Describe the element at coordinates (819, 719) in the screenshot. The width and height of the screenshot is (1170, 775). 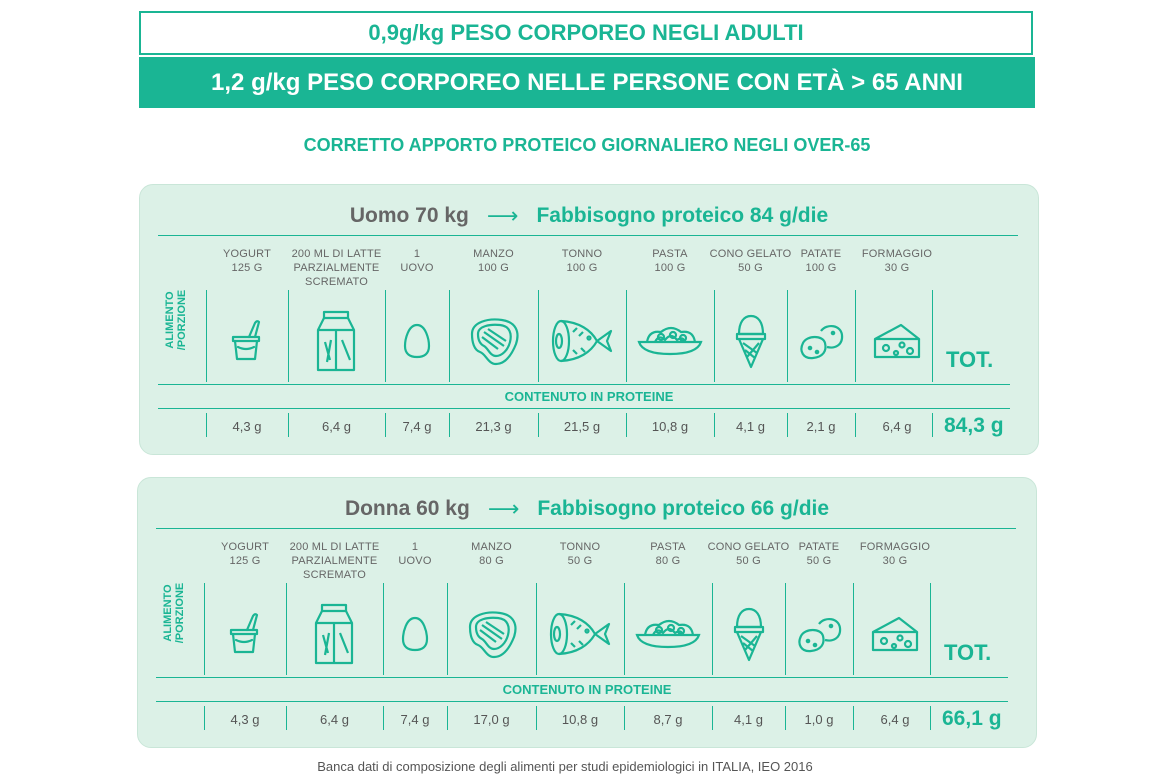
I see `protein-value: 1,0 g` at that location.